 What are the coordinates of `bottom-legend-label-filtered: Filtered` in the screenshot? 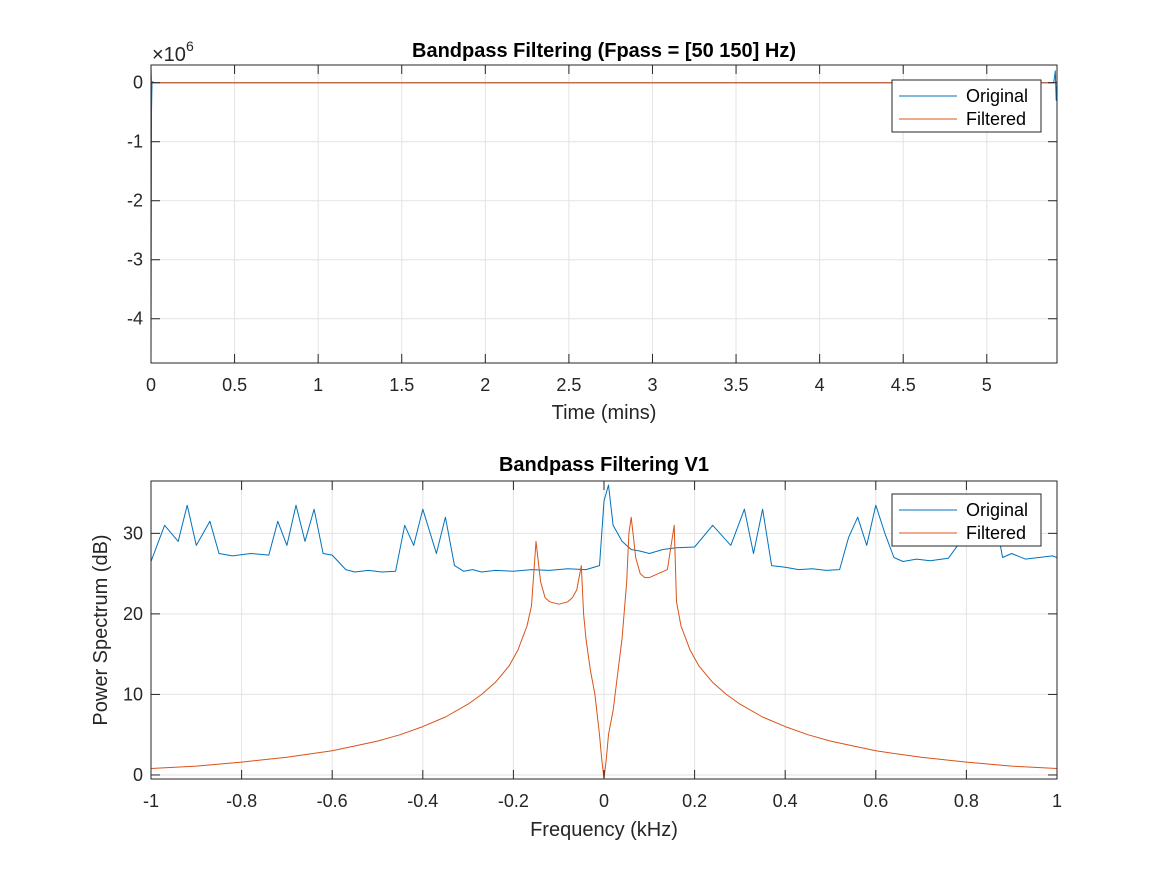 It's located at (996, 533).